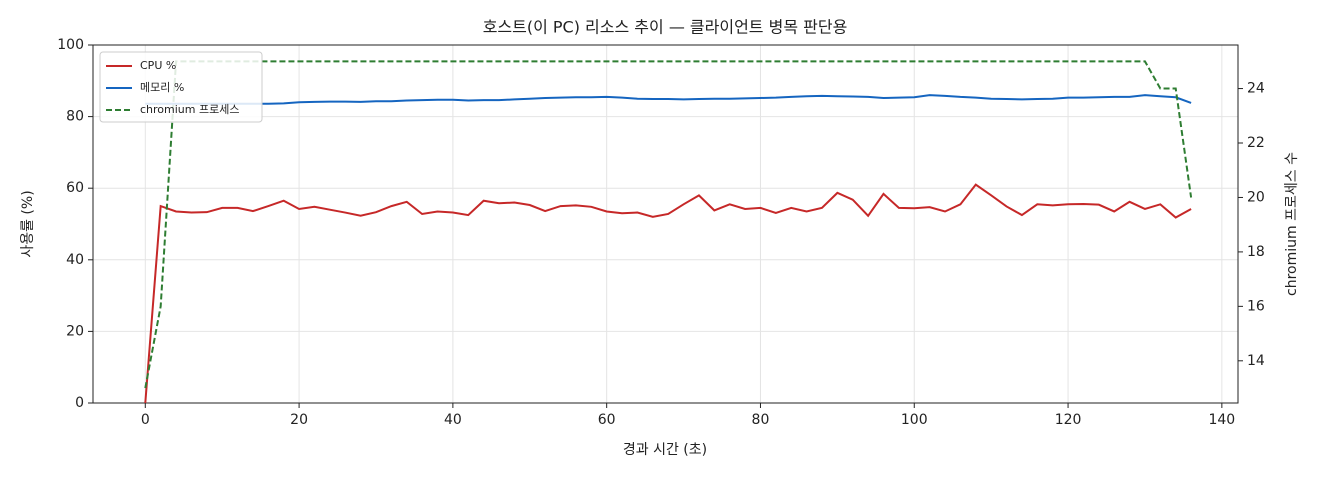 This screenshot has height=480, width=1320. Describe the element at coordinates (299, 420) in the screenshot. I see `x-tick-label: 20` at that location.